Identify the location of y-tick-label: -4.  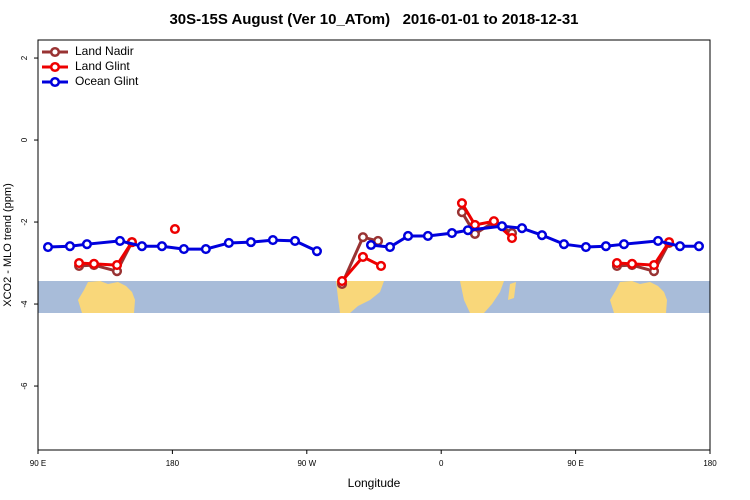
(24, 304).